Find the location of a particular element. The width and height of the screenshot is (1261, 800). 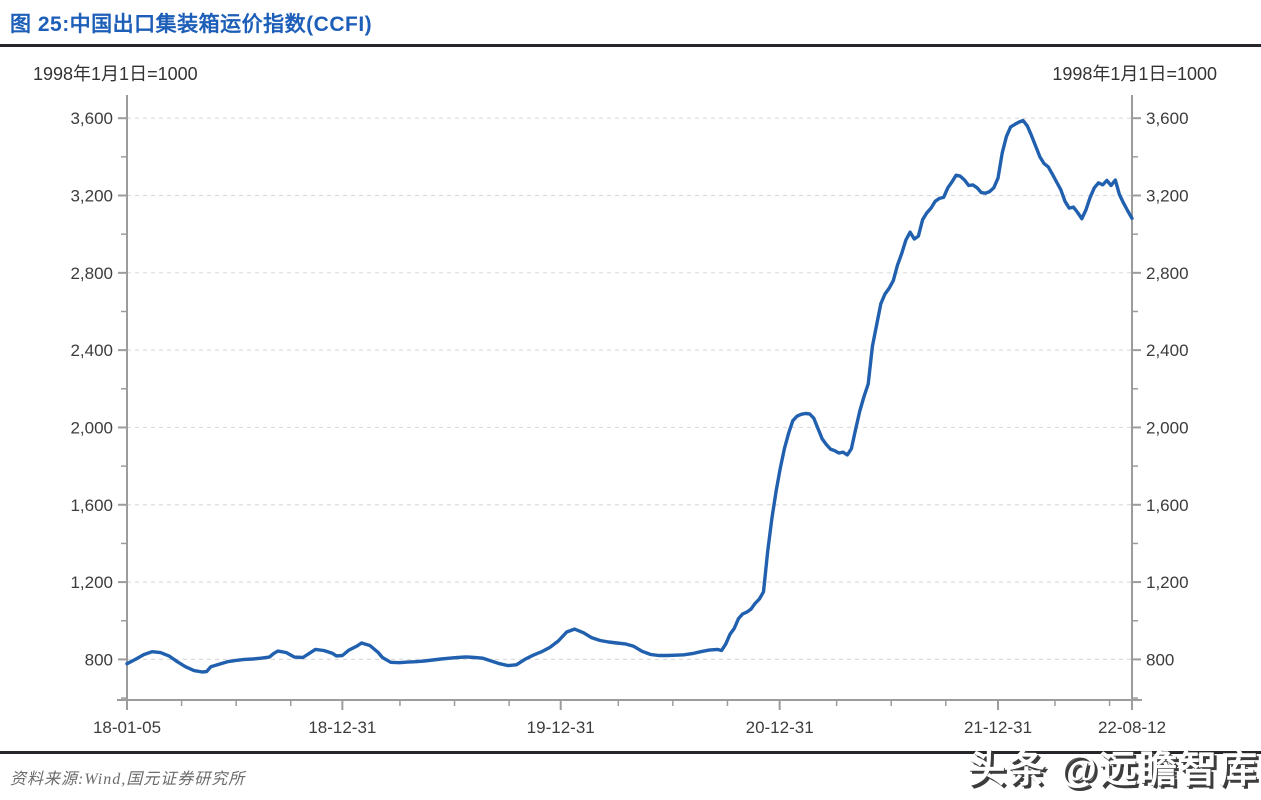

x-tick-label: 18-01-05 is located at coordinates (127, 727).